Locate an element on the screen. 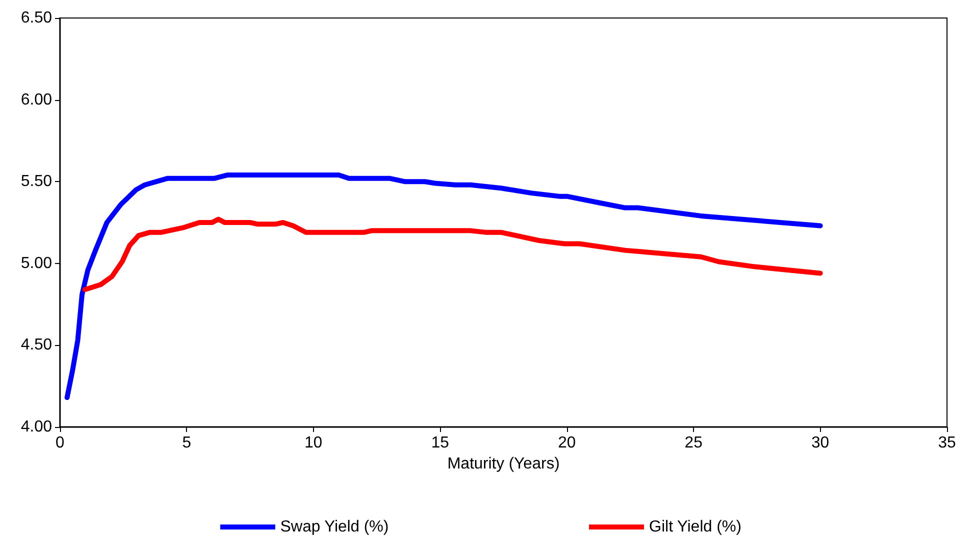 This screenshot has height=542, width=962. legend-label: Gilt Yield (%) is located at coordinates (695, 527).